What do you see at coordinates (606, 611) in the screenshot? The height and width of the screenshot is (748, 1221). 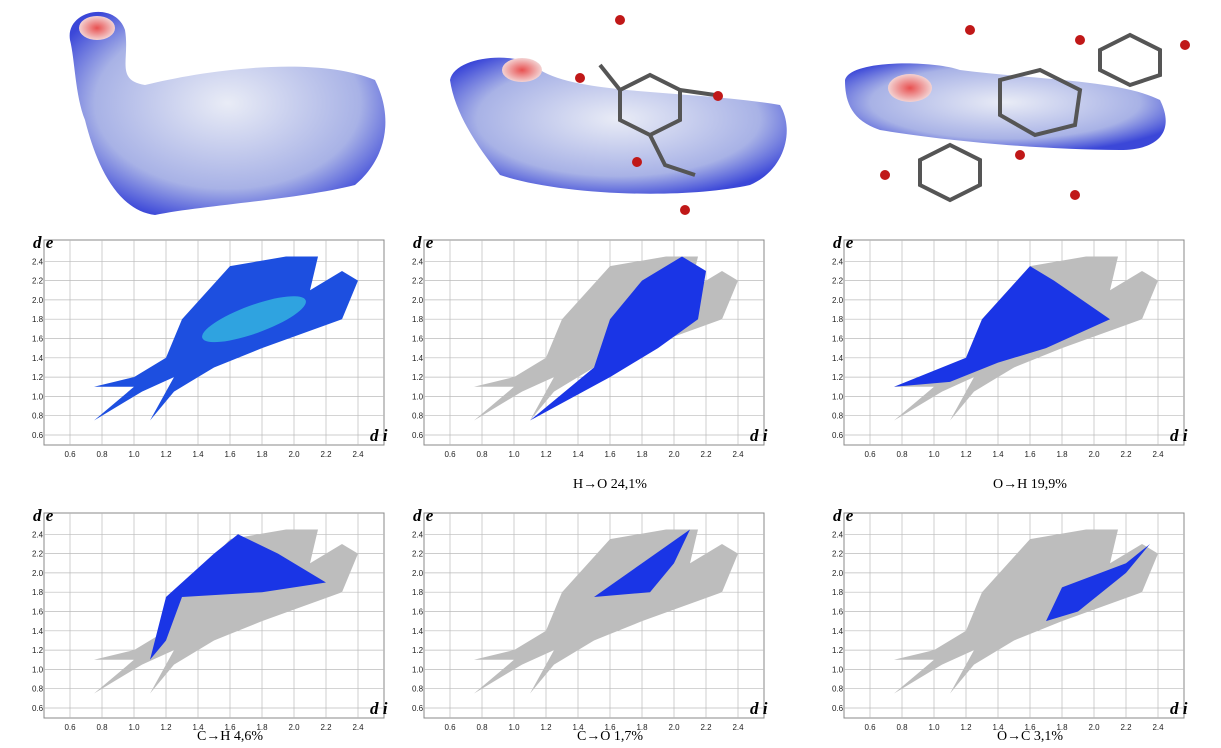 I see `point-cloud` at bounding box center [606, 611].